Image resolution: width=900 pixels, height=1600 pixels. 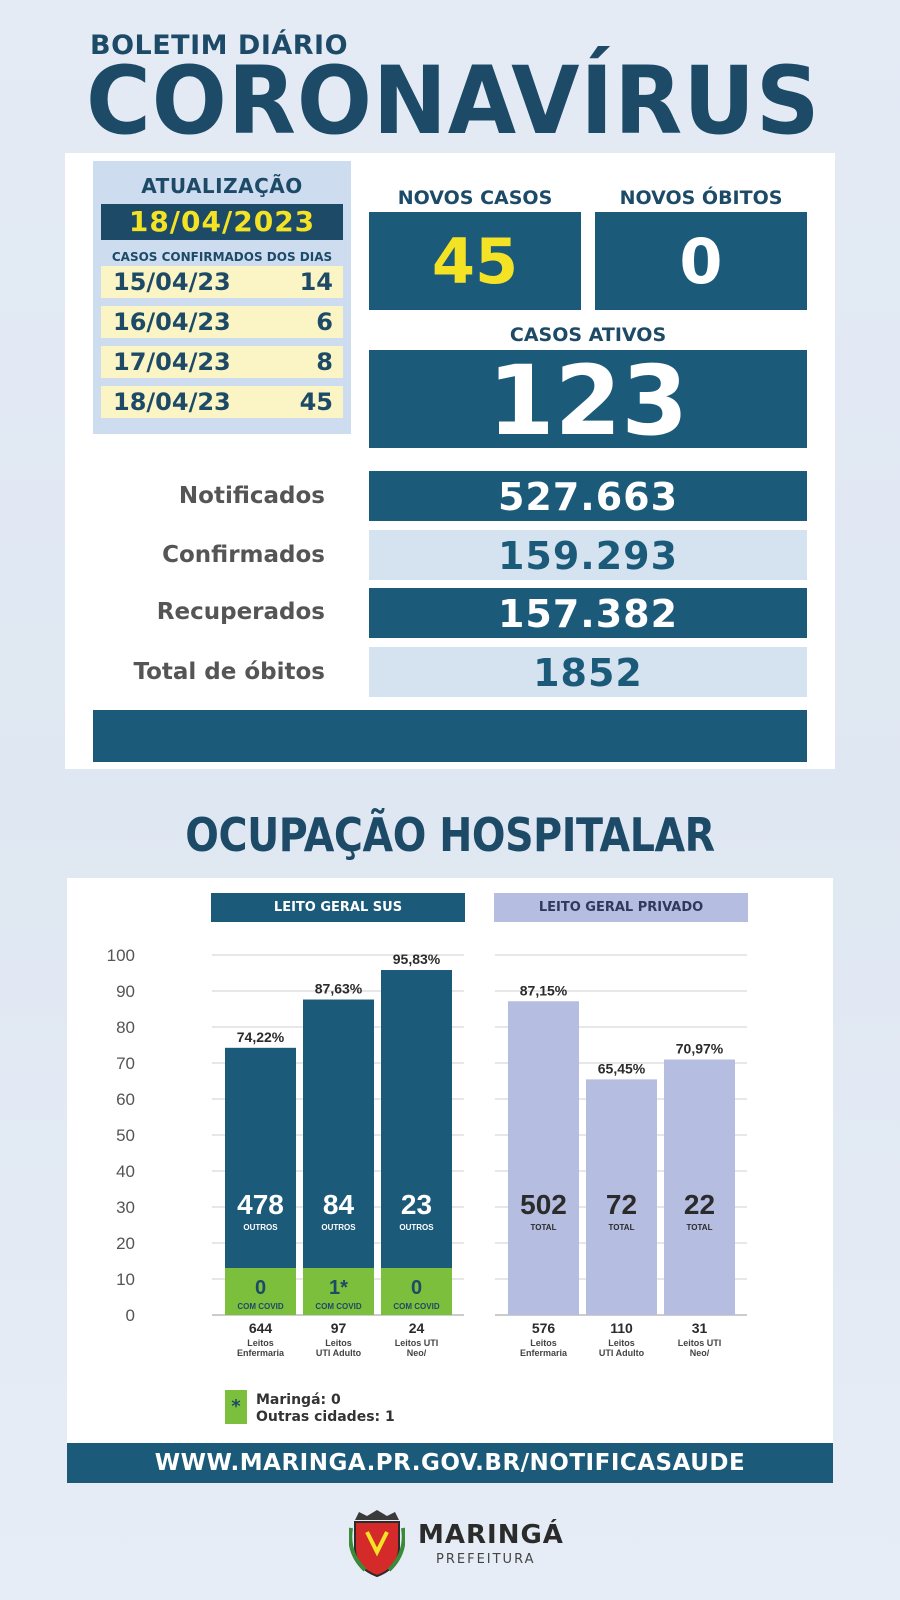 What do you see at coordinates (475, 198) in the screenshot?
I see `new-cases-label: NOVOS CASOS` at bounding box center [475, 198].